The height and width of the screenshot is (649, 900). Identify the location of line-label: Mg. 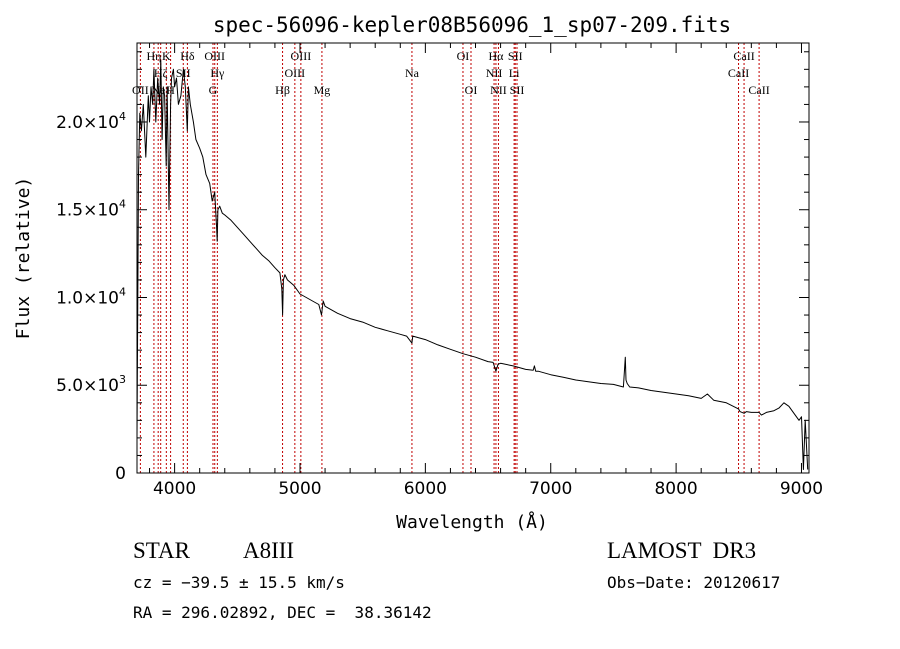
(322, 90).